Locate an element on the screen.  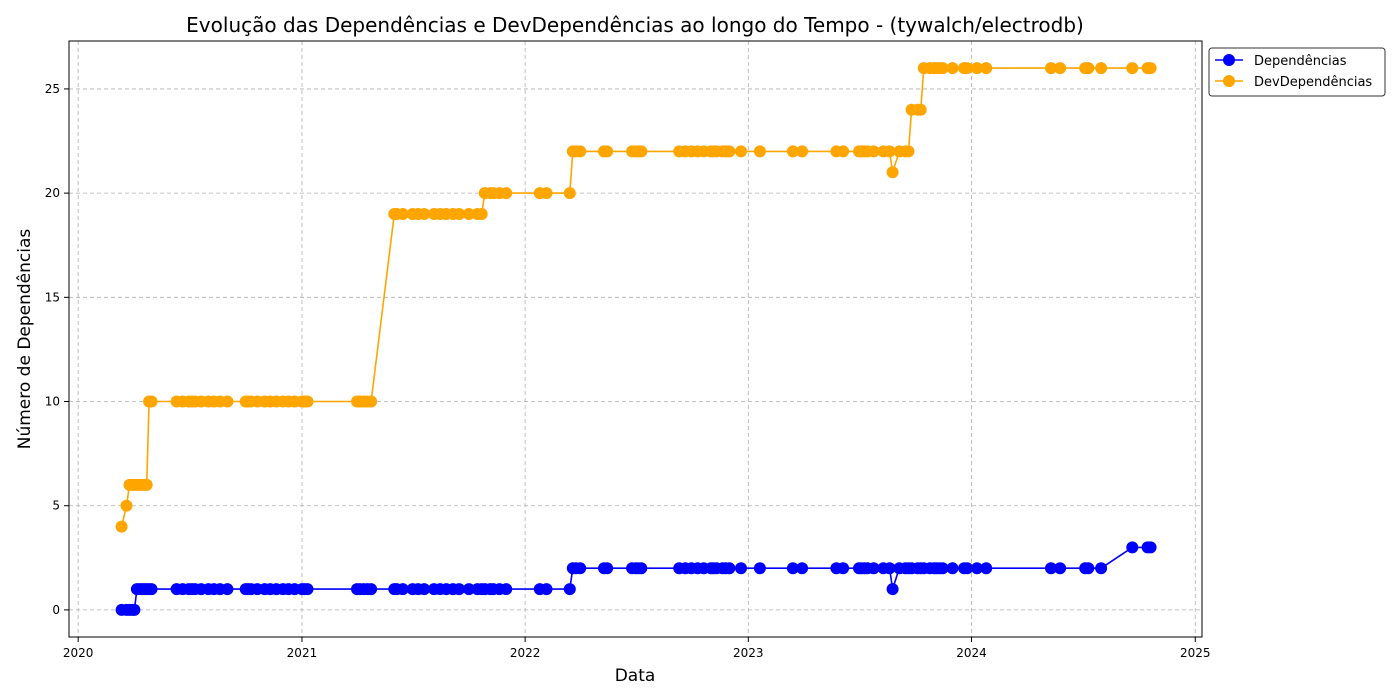
legend-item: Dependências is located at coordinates (1281, 61).